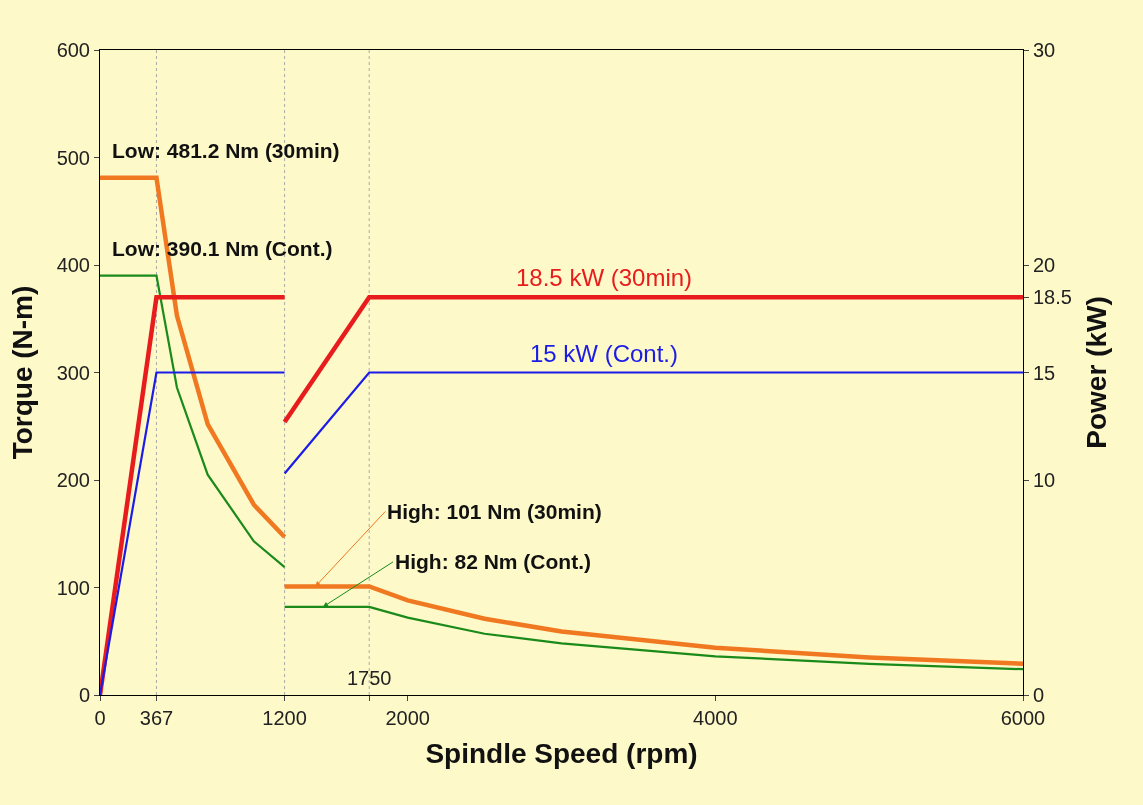  Describe the element at coordinates (1044, 50) in the screenshot. I see `y2-tick-label: 30` at that location.